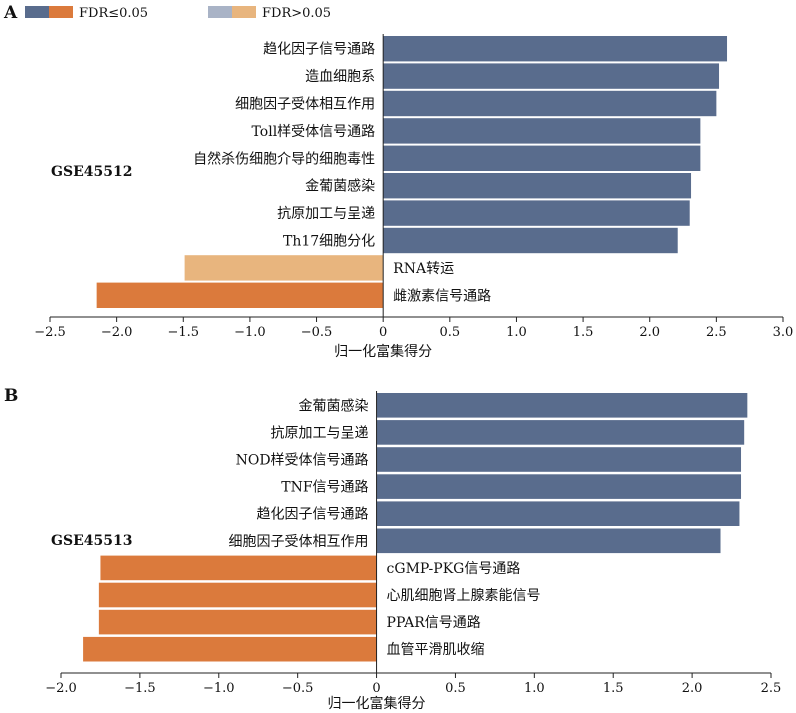 The height and width of the screenshot is (713, 796). What do you see at coordinates (454, 569) in the screenshot?
I see `bar-label: cGMP-PKG信号通路` at bounding box center [454, 569].